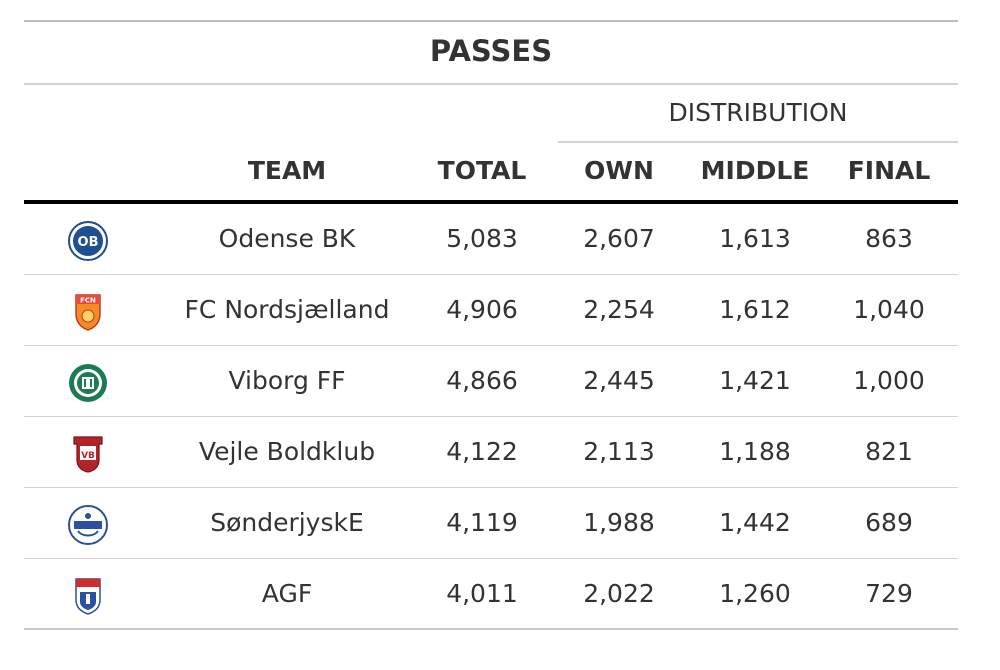 The image size is (1000, 670). What do you see at coordinates (88, 301) in the screenshot?
I see `svg-text: FCN` at bounding box center [88, 301].